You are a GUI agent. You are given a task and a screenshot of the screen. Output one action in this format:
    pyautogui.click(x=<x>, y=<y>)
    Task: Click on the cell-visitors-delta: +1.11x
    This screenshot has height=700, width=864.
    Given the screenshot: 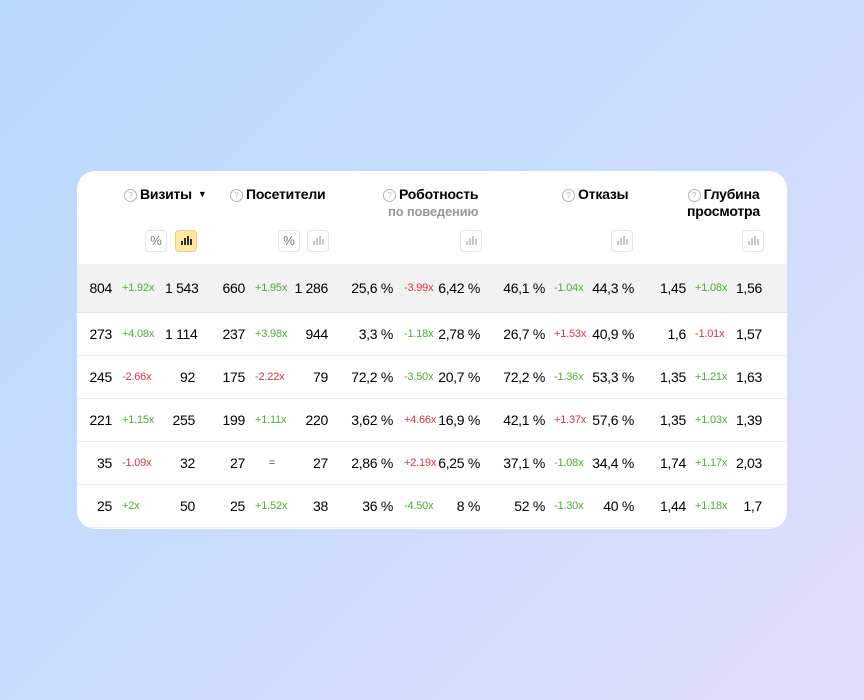 What is the action you would take?
    pyautogui.click(x=271, y=420)
    